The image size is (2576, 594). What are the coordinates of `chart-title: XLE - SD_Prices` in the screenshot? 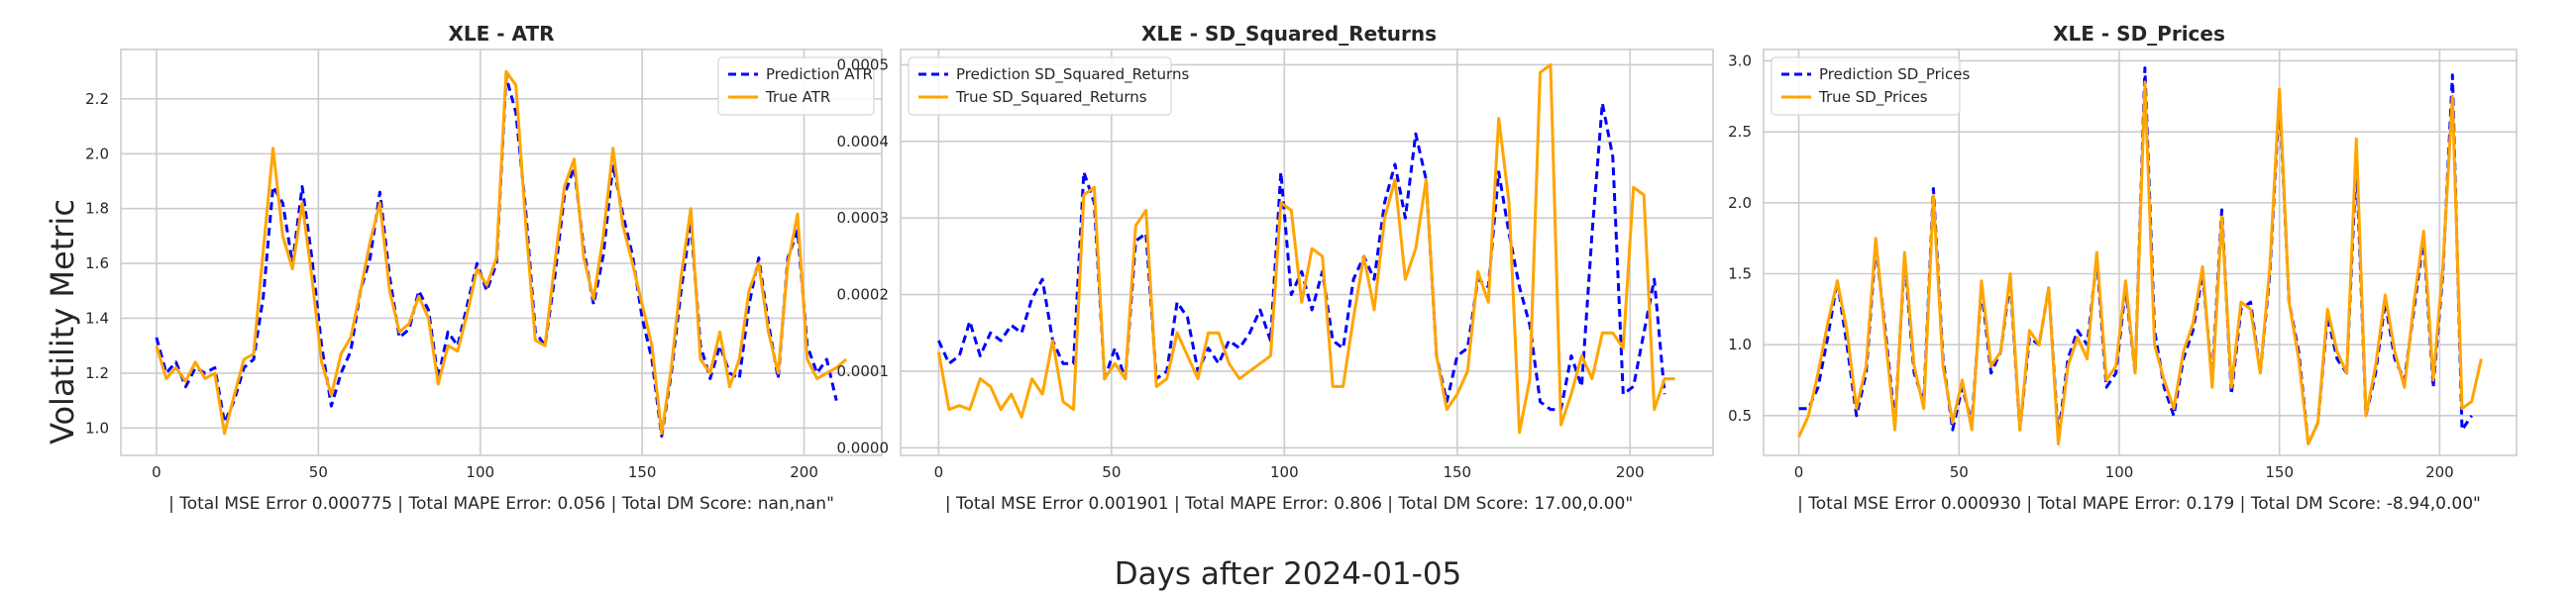 It's located at (2139, 34).